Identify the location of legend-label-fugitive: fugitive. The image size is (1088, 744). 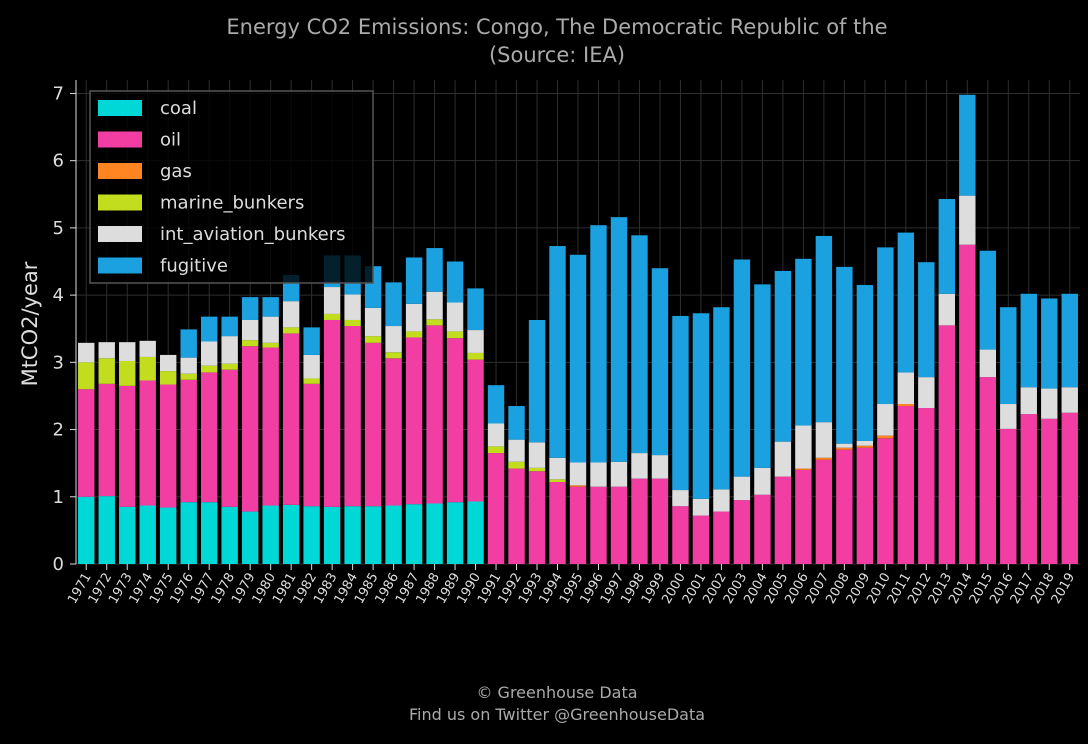
(194, 266).